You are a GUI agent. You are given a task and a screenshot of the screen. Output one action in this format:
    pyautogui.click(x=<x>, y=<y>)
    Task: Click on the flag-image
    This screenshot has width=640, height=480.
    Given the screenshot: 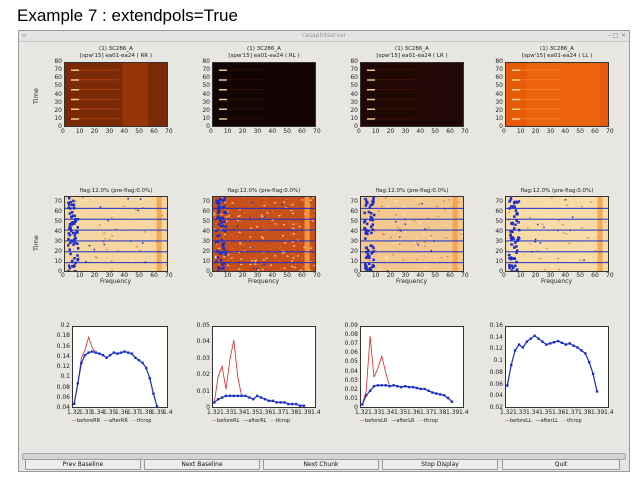 What is the action you would take?
    pyautogui.click(x=557, y=234)
    